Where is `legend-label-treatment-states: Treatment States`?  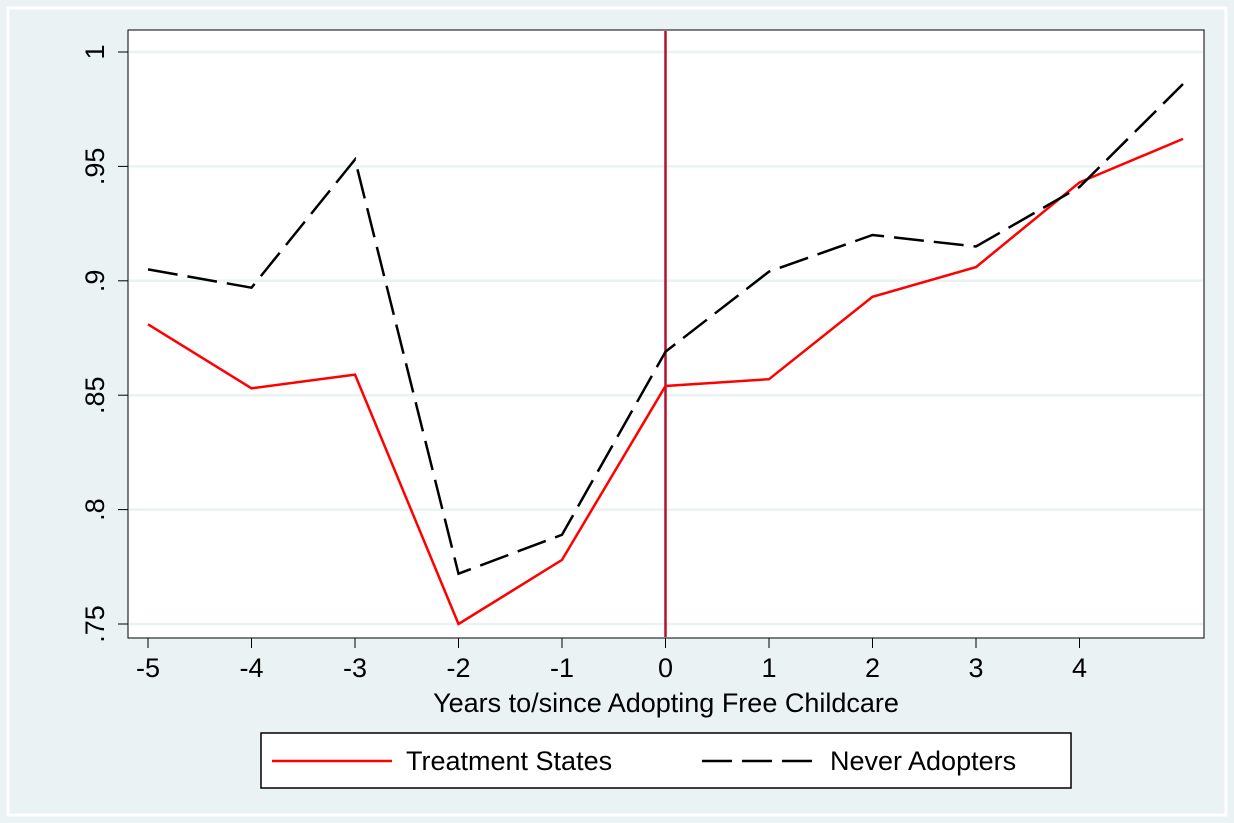
legend-label-treatment-states: Treatment States is located at coordinates (509, 761).